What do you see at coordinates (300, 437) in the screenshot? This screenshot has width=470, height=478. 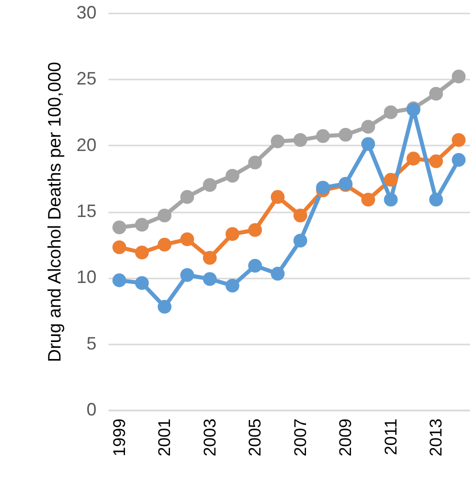 I see `x-tick-label: 2007` at bounding box center [300, 437].